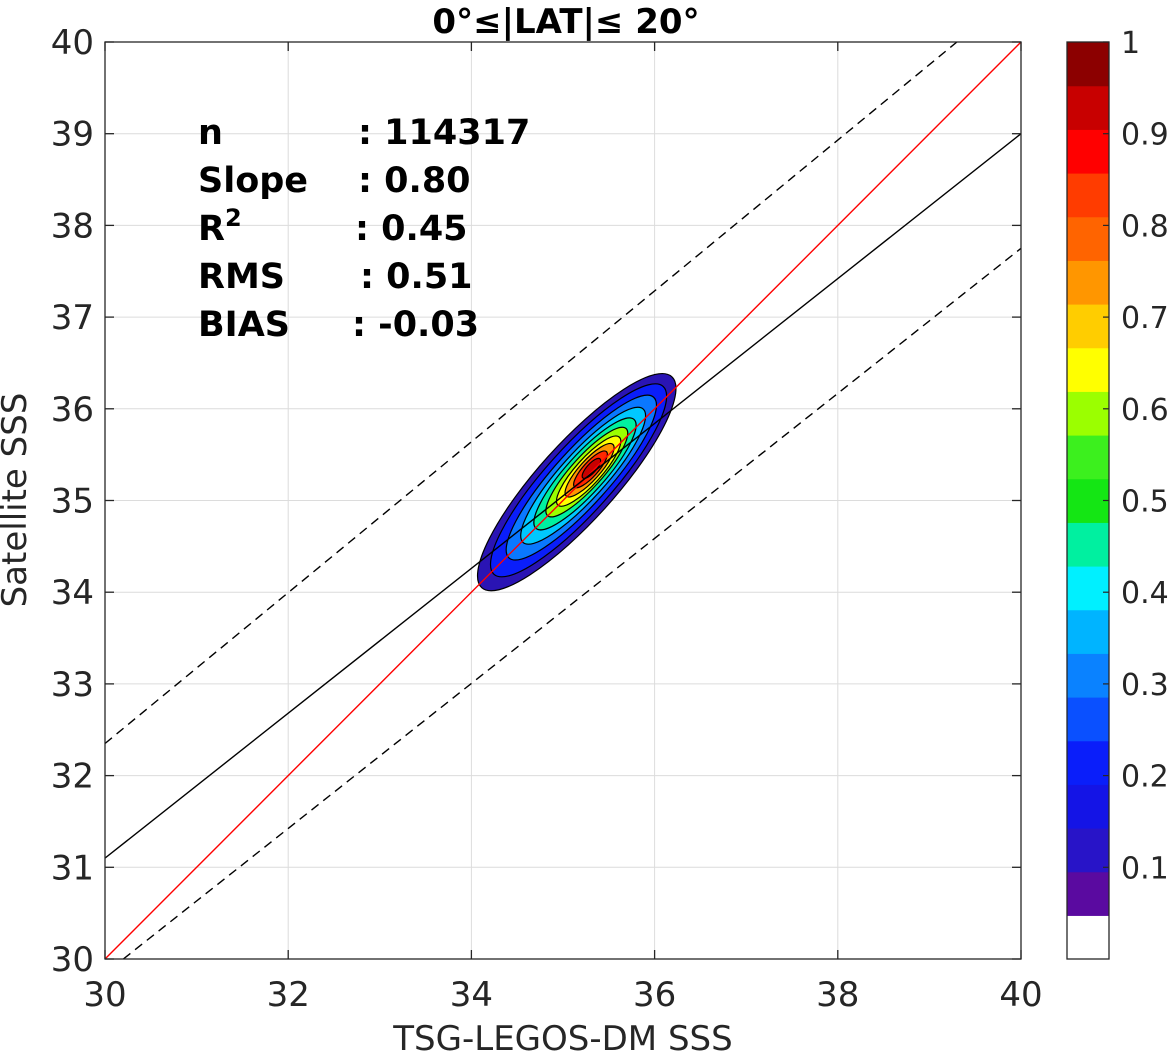 Image resolution: width=1172 pixels, height=1055 pixels. I want to click on stat-label: RMS, so click(241, 277).